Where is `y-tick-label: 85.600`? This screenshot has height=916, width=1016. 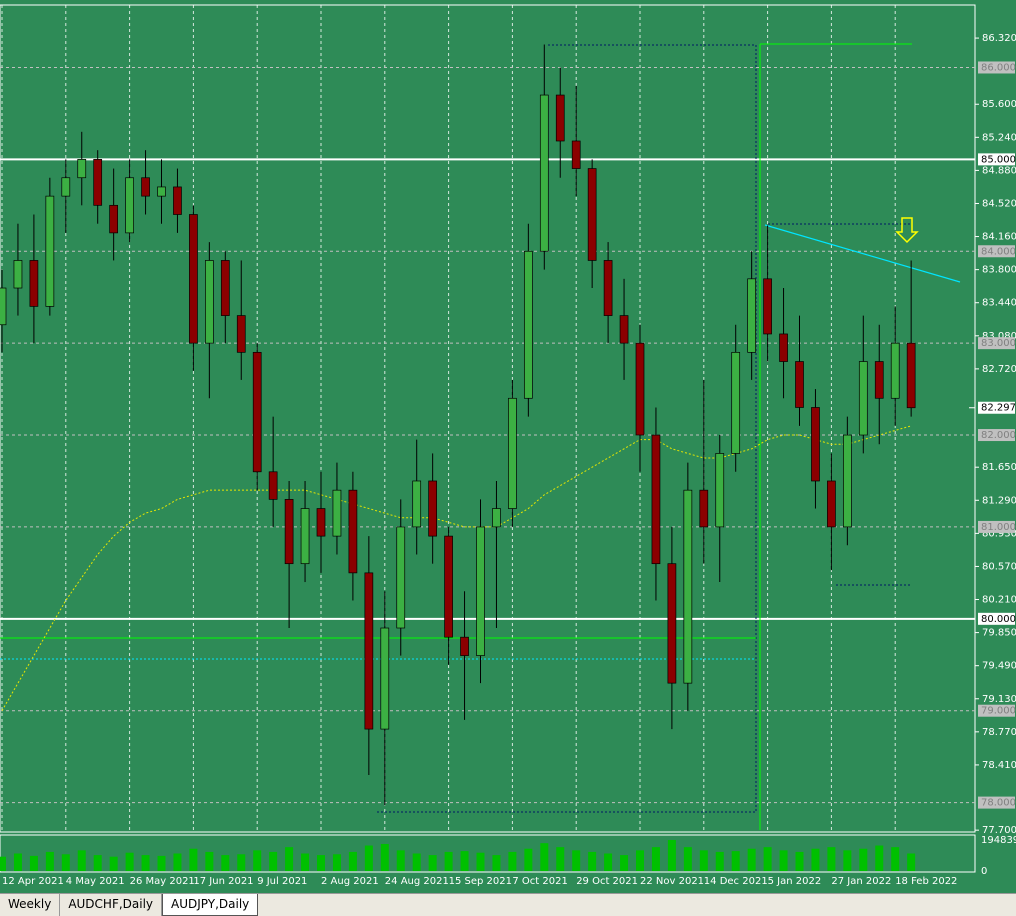
y-tick-label: 85.600 is located at coordinates (999, 104).